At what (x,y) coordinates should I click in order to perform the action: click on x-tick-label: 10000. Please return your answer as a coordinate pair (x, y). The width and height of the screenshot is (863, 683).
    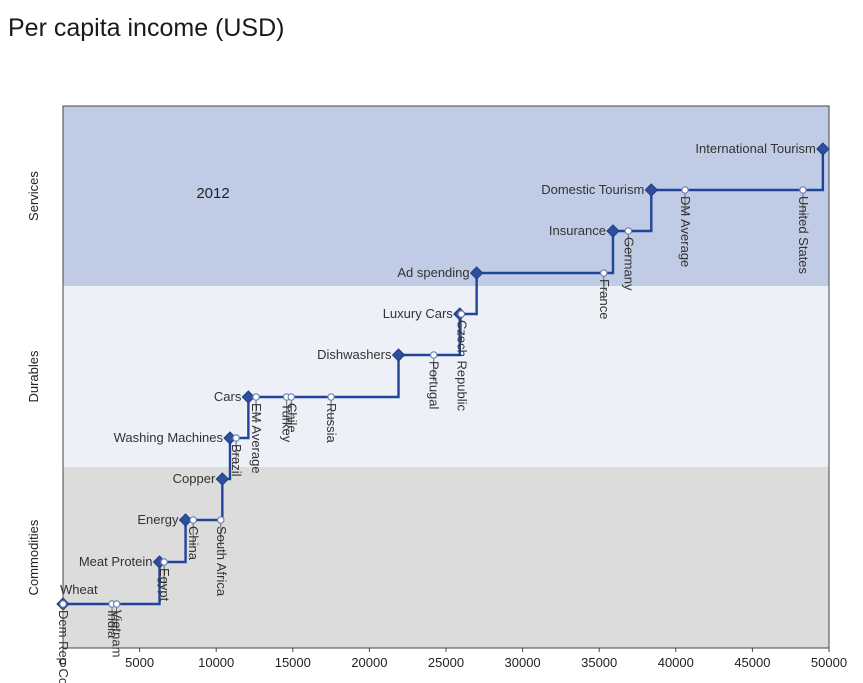
    Looking at the image, I should click on (216, 662).